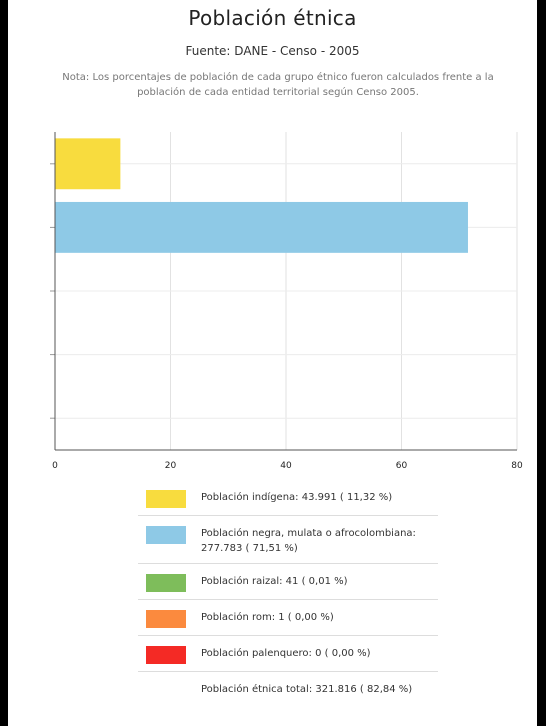 The width and height of the screenshot is (546, 726). Describe the element at coordinates (286, 466) in the screenshot. I see `x-tick-label: 40` at that location.